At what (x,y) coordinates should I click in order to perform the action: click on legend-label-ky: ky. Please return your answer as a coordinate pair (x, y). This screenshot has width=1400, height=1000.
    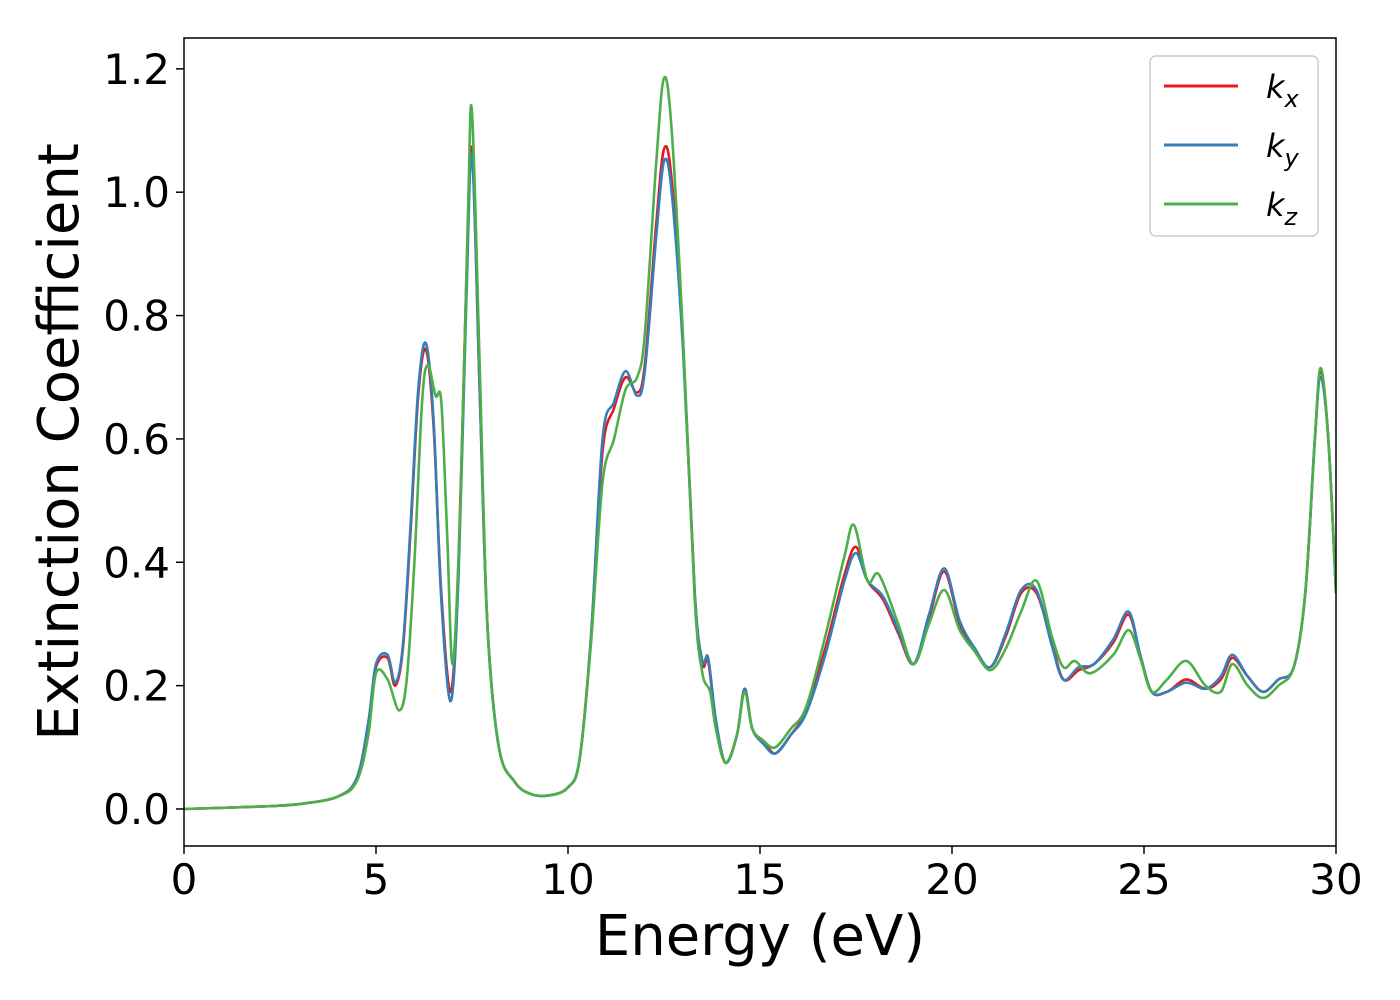
    Looking at the image, I should click on (1283, 149).